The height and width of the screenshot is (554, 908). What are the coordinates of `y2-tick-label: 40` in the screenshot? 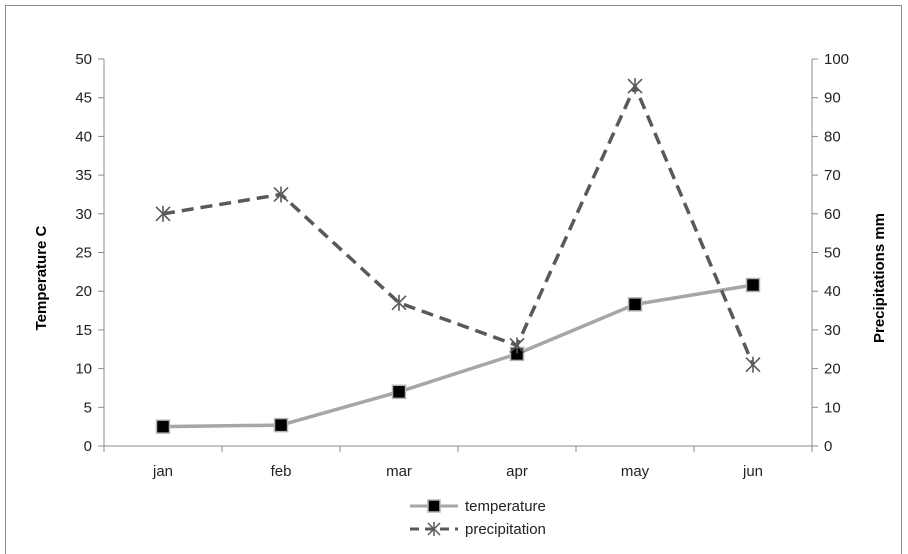 It's located at (832, 291).